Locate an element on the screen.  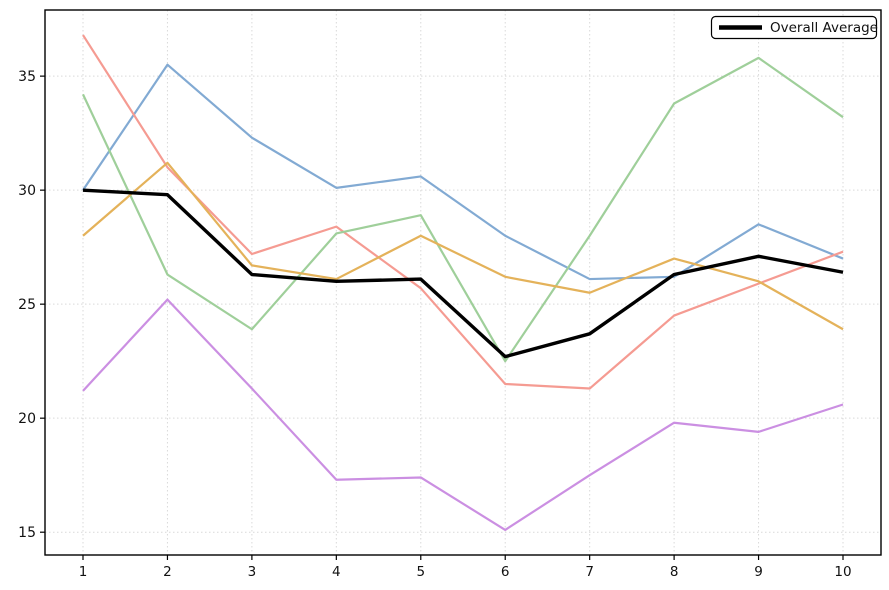
y-tick-label: 15 is located at coordinates (27, 533).